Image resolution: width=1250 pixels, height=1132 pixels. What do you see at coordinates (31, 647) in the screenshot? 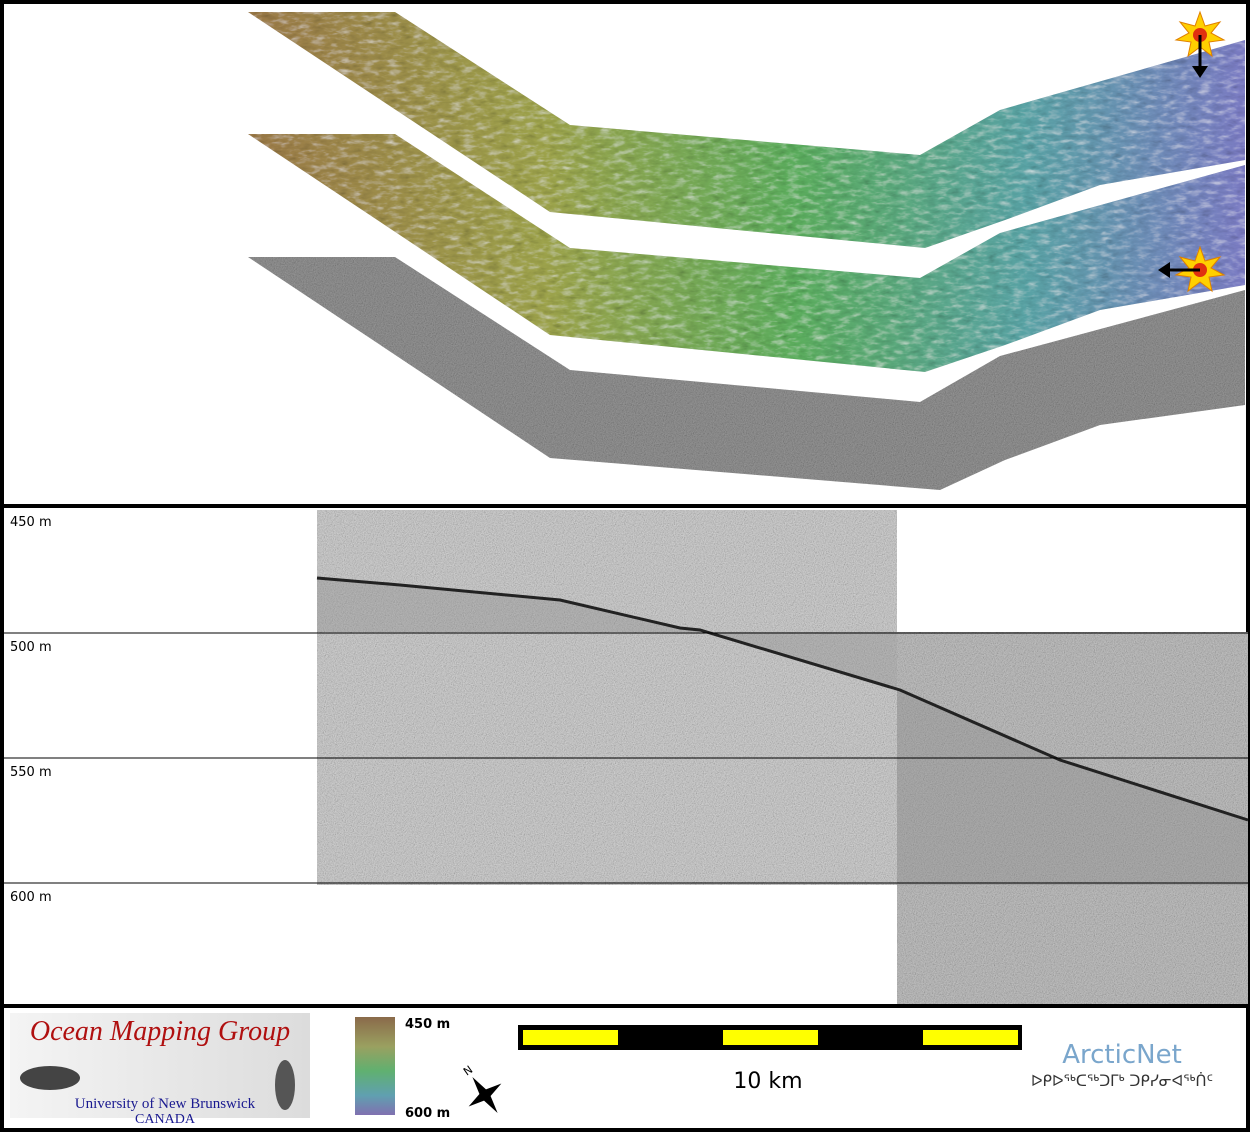
I see `depth-label: 500 m` at bounding box center [31, 647].